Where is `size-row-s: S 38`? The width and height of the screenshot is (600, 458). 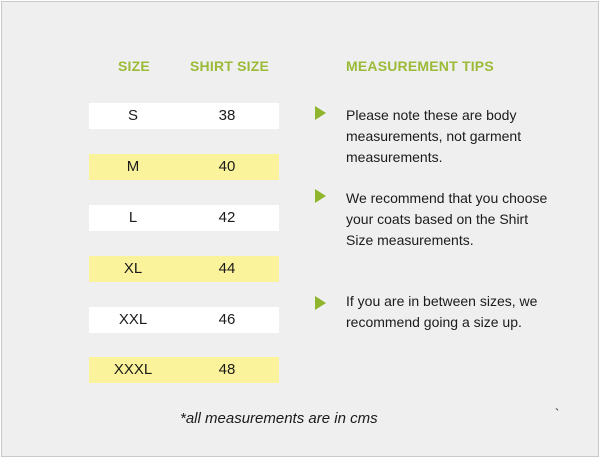
size-row-s: S 38 is located at coordinates (184, 116).